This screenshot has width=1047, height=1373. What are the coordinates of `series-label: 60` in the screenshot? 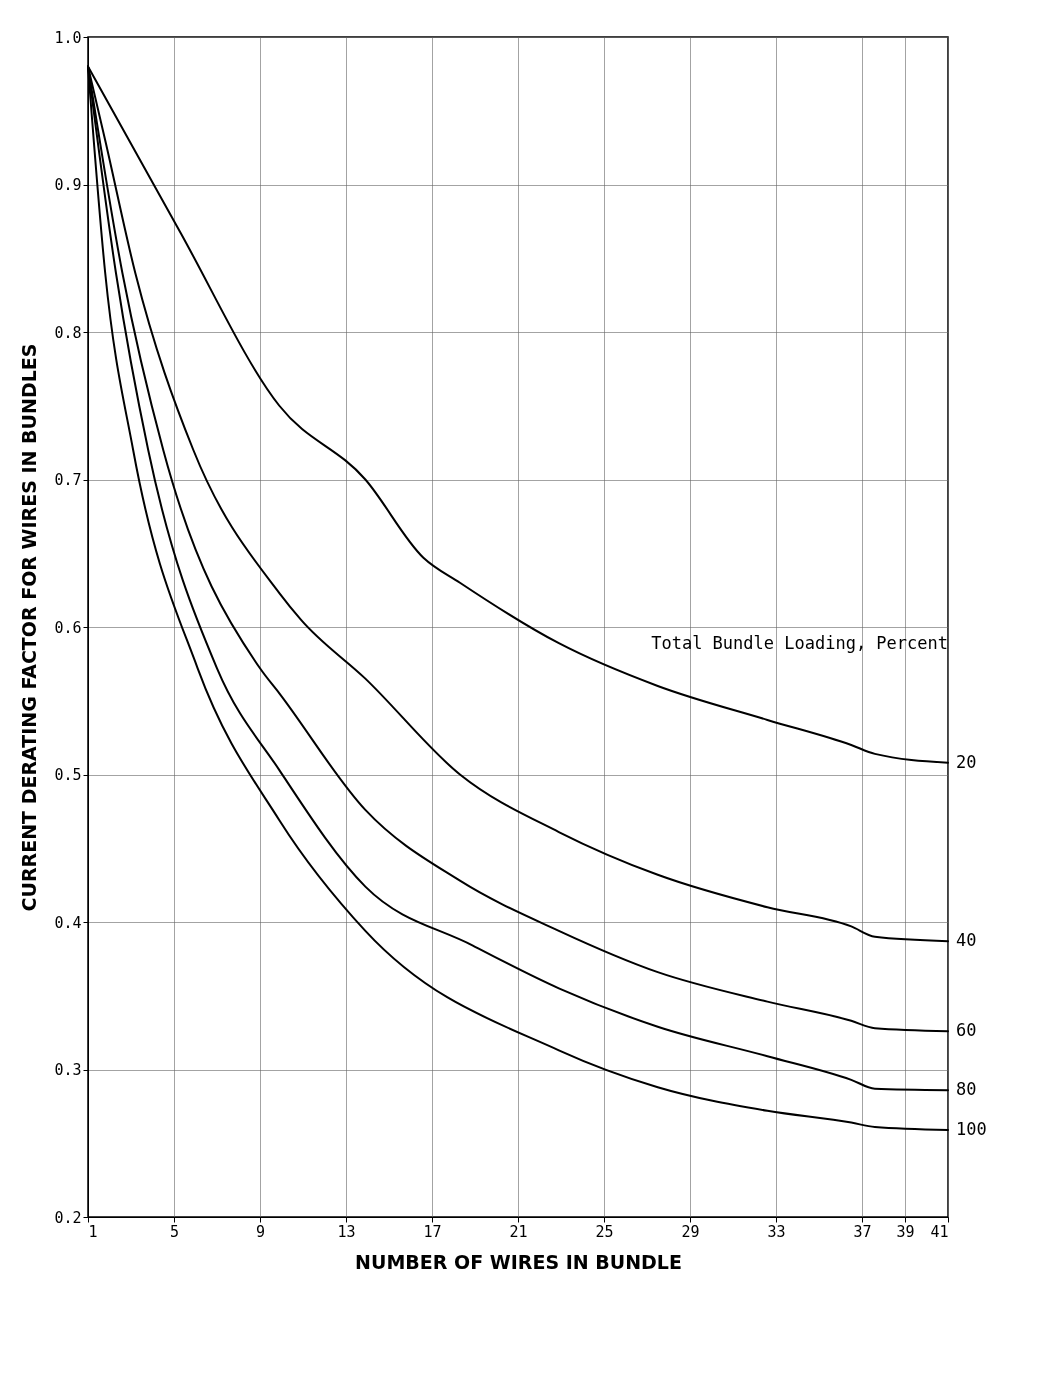 It's located at (966, 1030).